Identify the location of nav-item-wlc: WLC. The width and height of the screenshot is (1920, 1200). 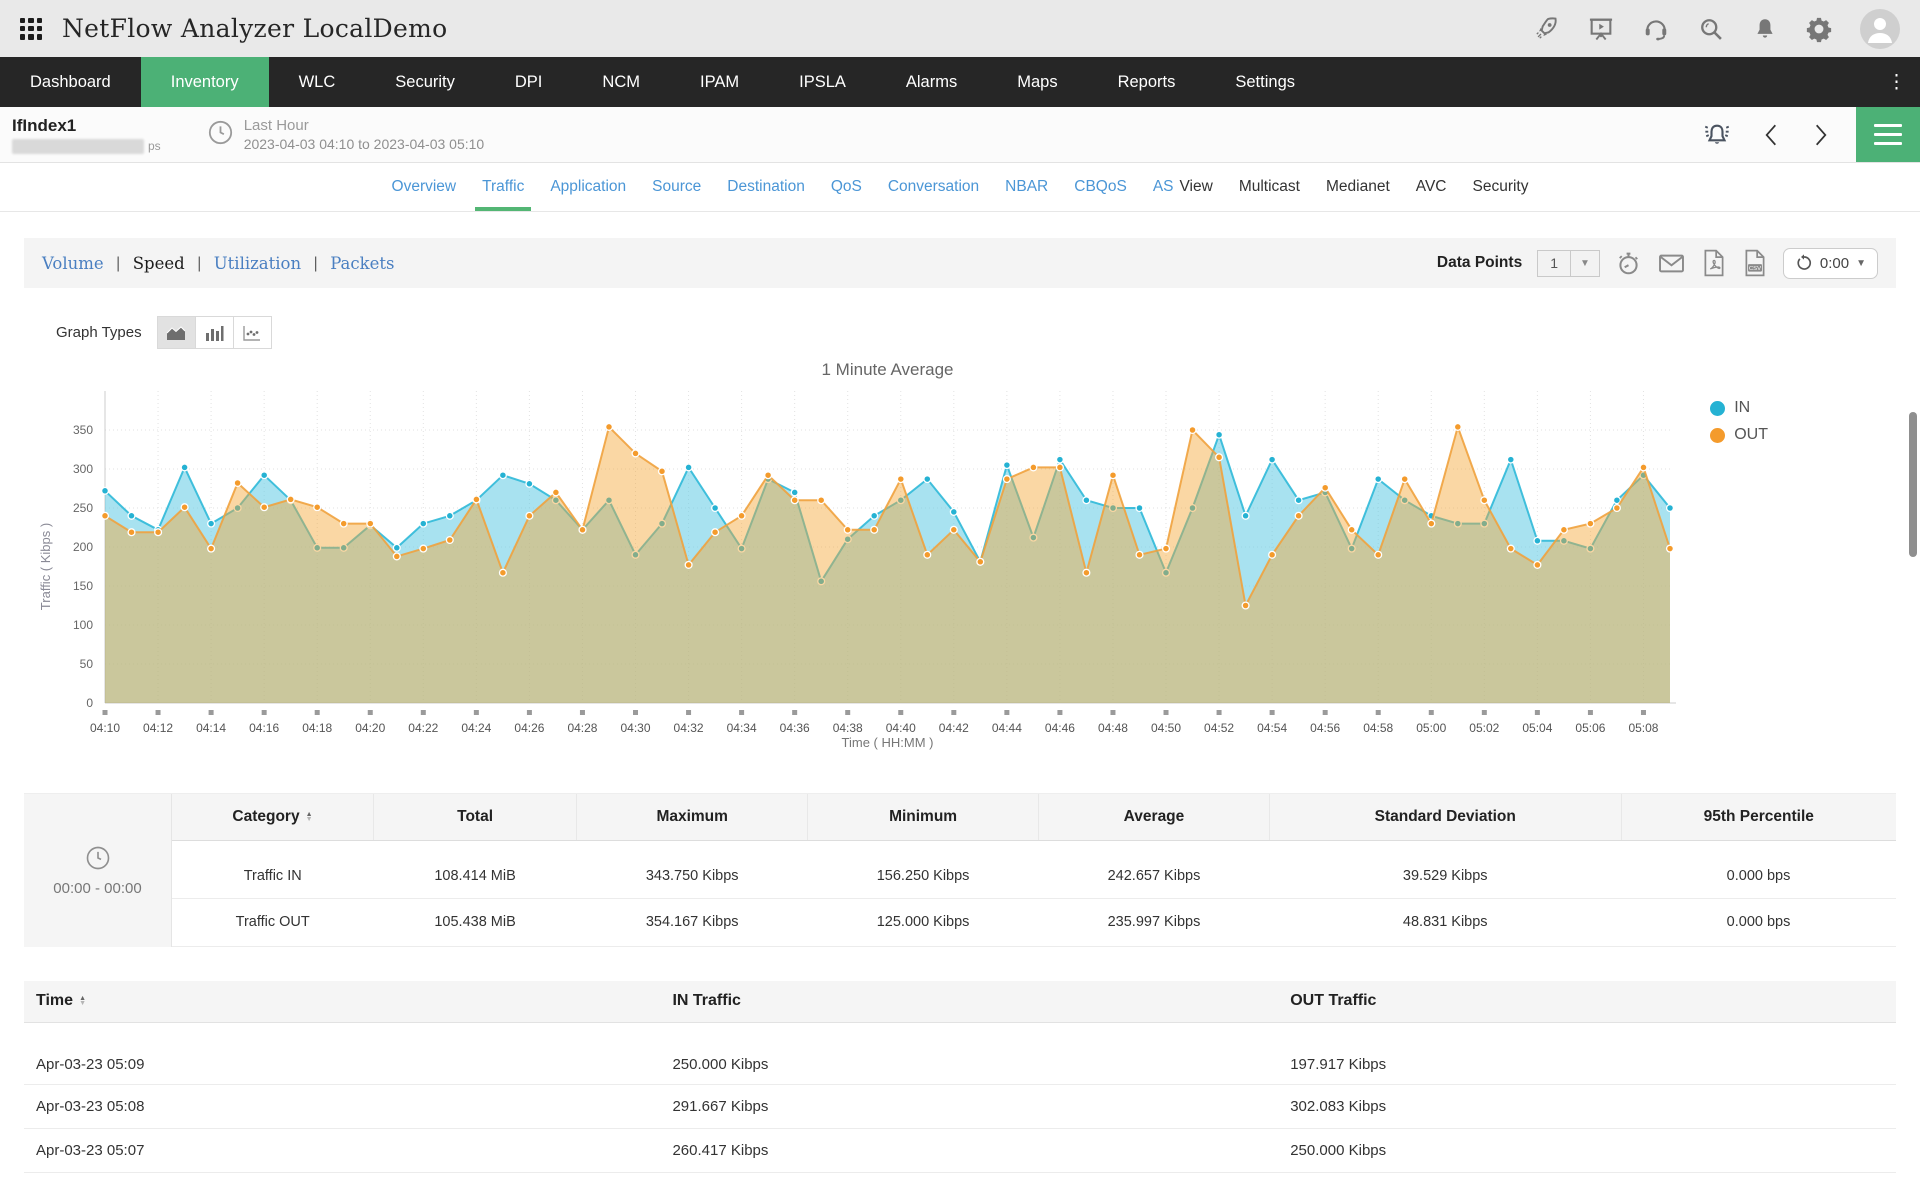
(317, 81).